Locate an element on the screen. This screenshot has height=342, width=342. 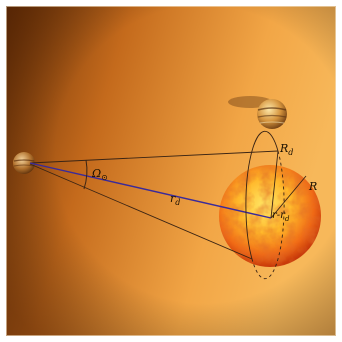
disk-radius-line is located at coordinates (274, 184).